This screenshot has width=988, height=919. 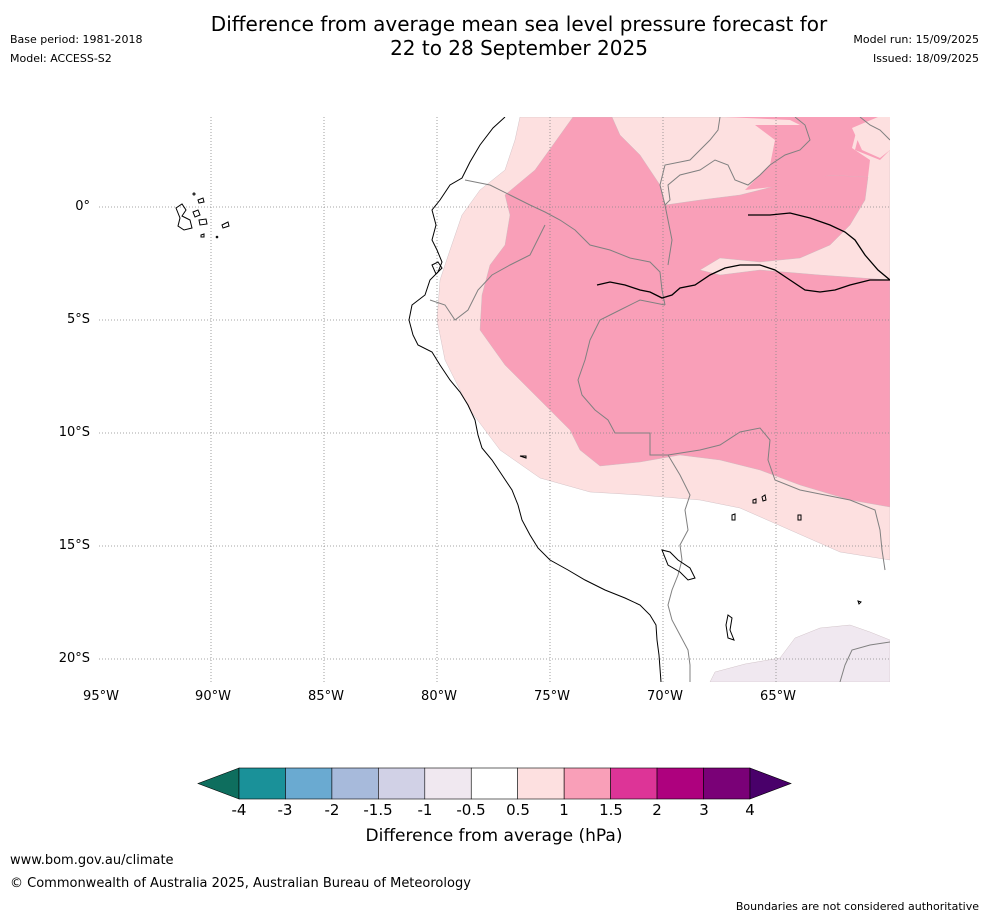 What do you see at coordinates (213, 696) in the screenshot?
I see `lon-label-90w: 90°W` at bounding box center [213, 696].